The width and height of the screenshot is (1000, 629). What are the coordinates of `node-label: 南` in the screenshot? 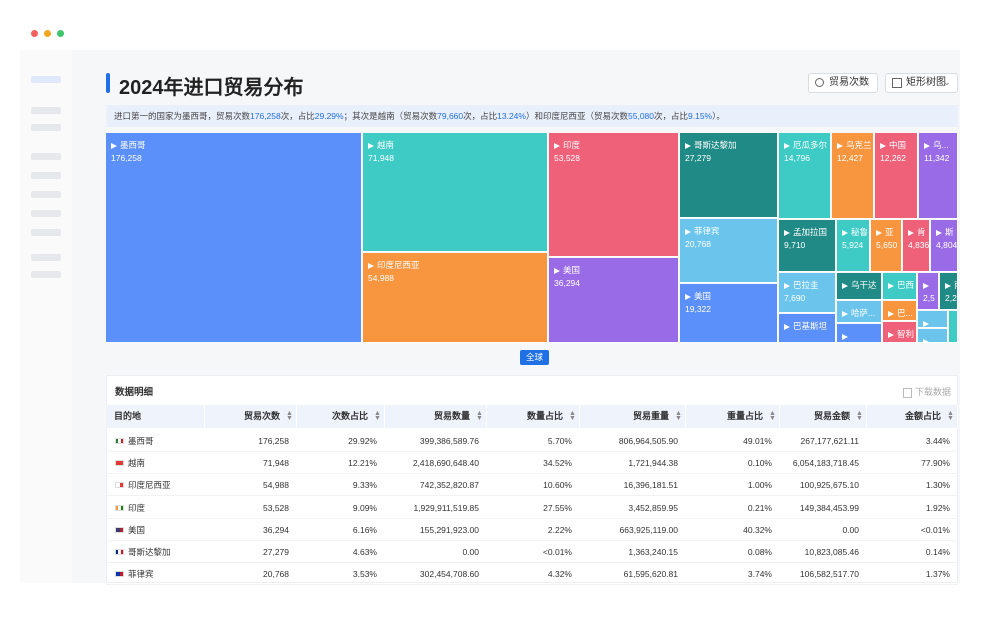 It's located at (955, 285).